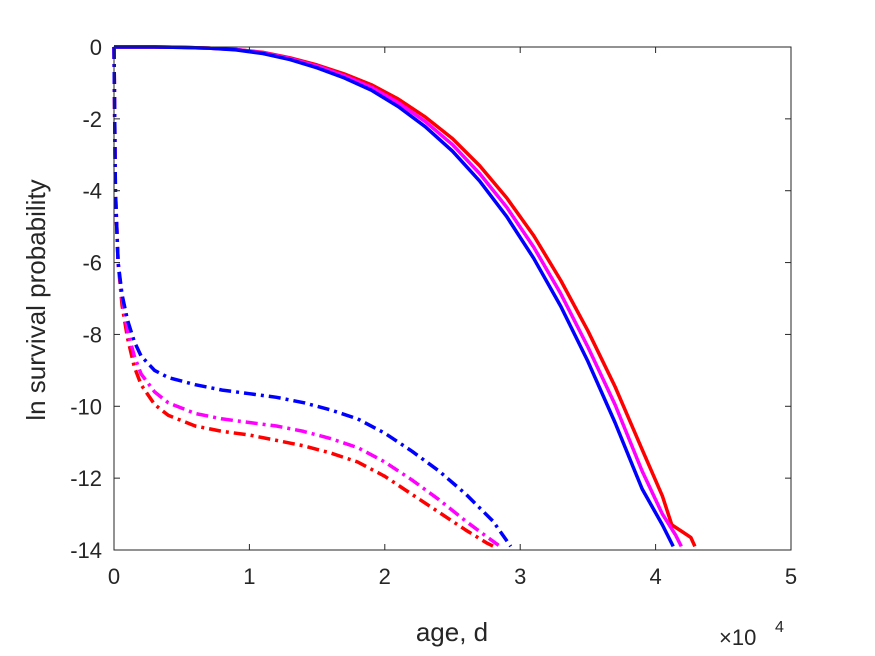 This screenshot has height=656, width=875. Describe the element at coordinates (86, 550) in the screenshot. I see `y-tick-label: -14` at that location.